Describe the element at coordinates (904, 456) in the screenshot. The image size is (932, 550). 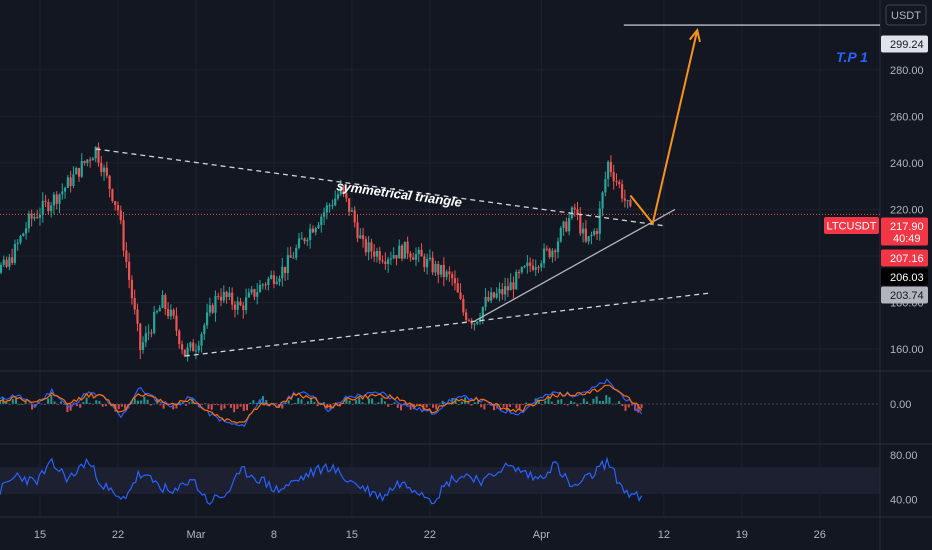
I see `rsi-tick-0: 80.00` at that location.